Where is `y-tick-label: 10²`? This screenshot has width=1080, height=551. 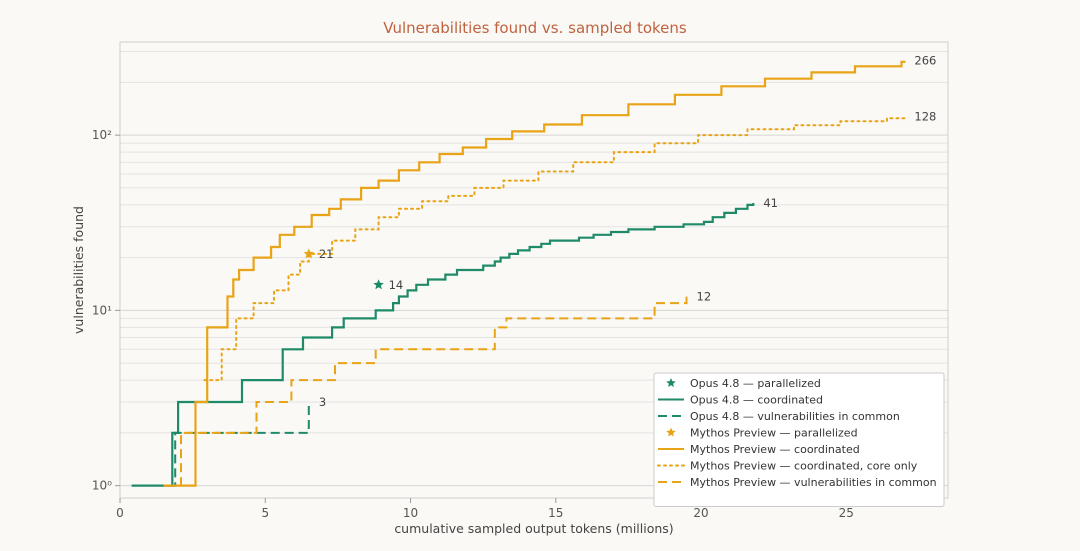 y-tick-label: 10² is located at coordinates (102, 135).